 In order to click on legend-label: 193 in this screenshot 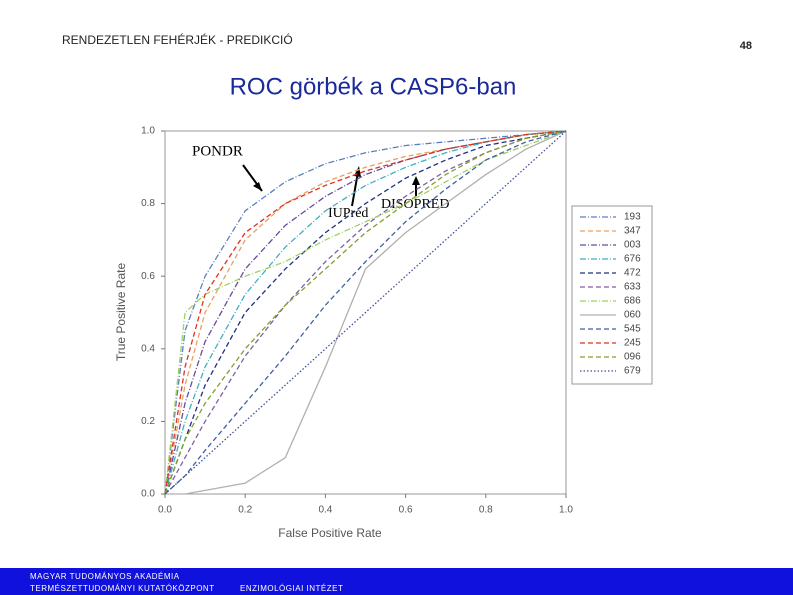, I will do `click(632, 217)`.